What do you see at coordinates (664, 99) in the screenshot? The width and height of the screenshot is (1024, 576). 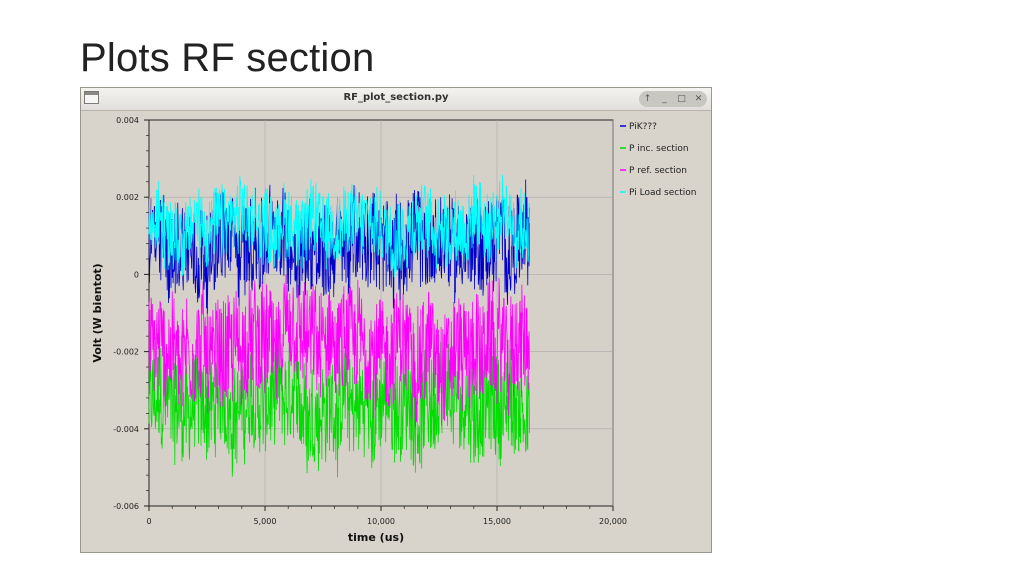 I see `minimize-icon: _` at bounding box center [664, 99].